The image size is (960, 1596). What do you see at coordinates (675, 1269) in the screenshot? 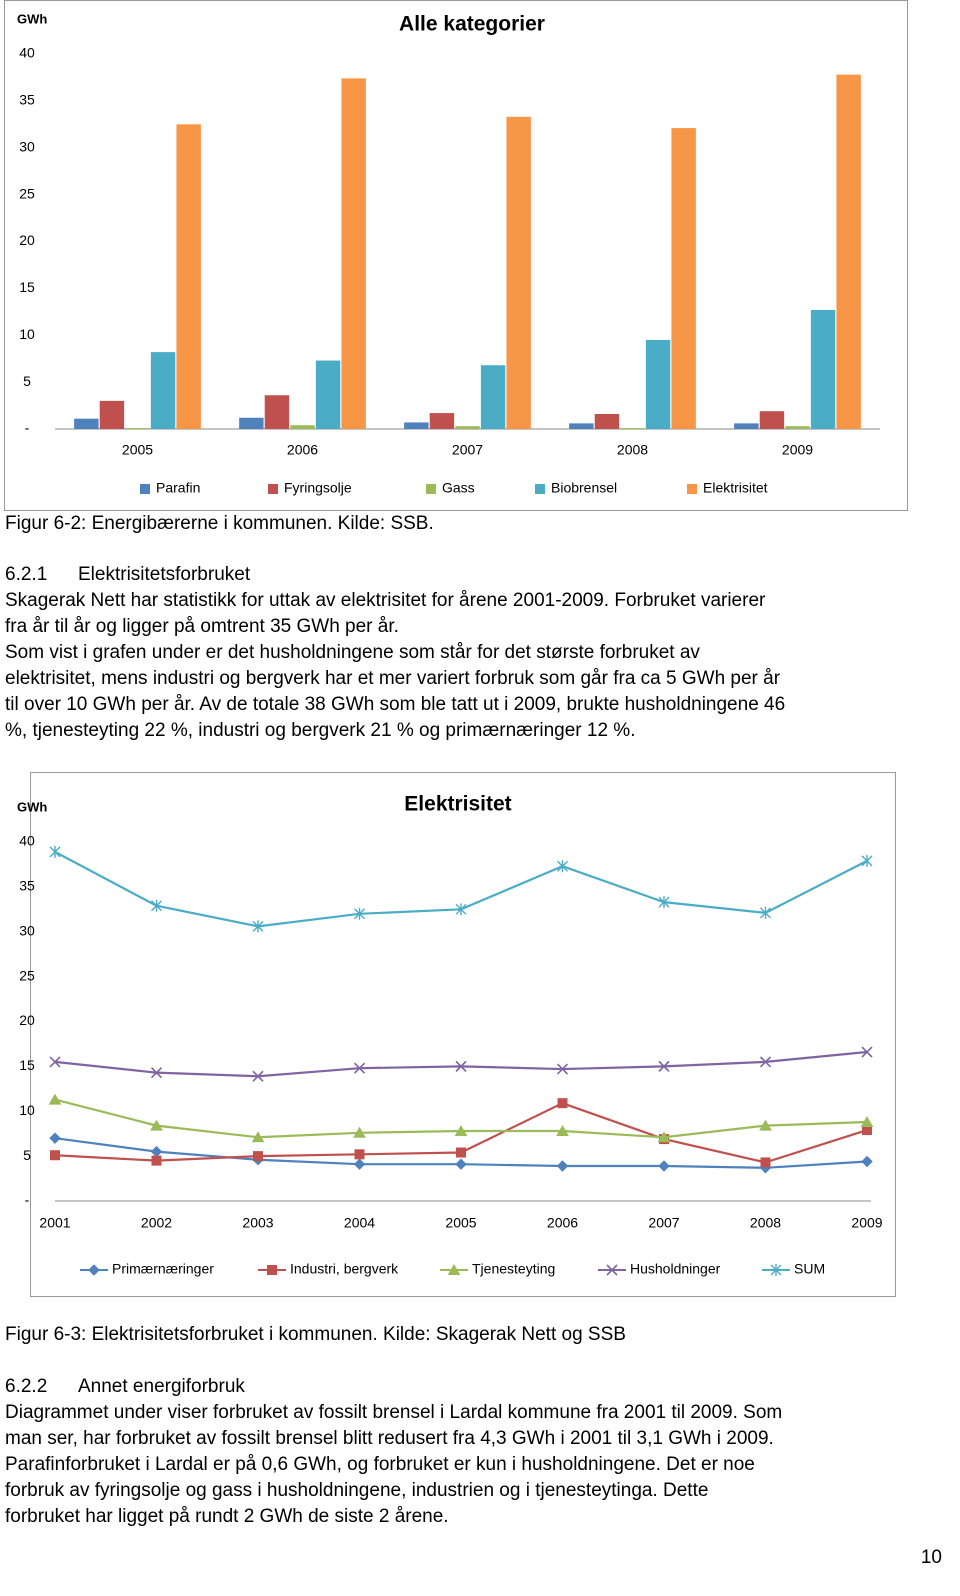
I see `legend-label: Husholdninger` at bounding box center [675, 1269].